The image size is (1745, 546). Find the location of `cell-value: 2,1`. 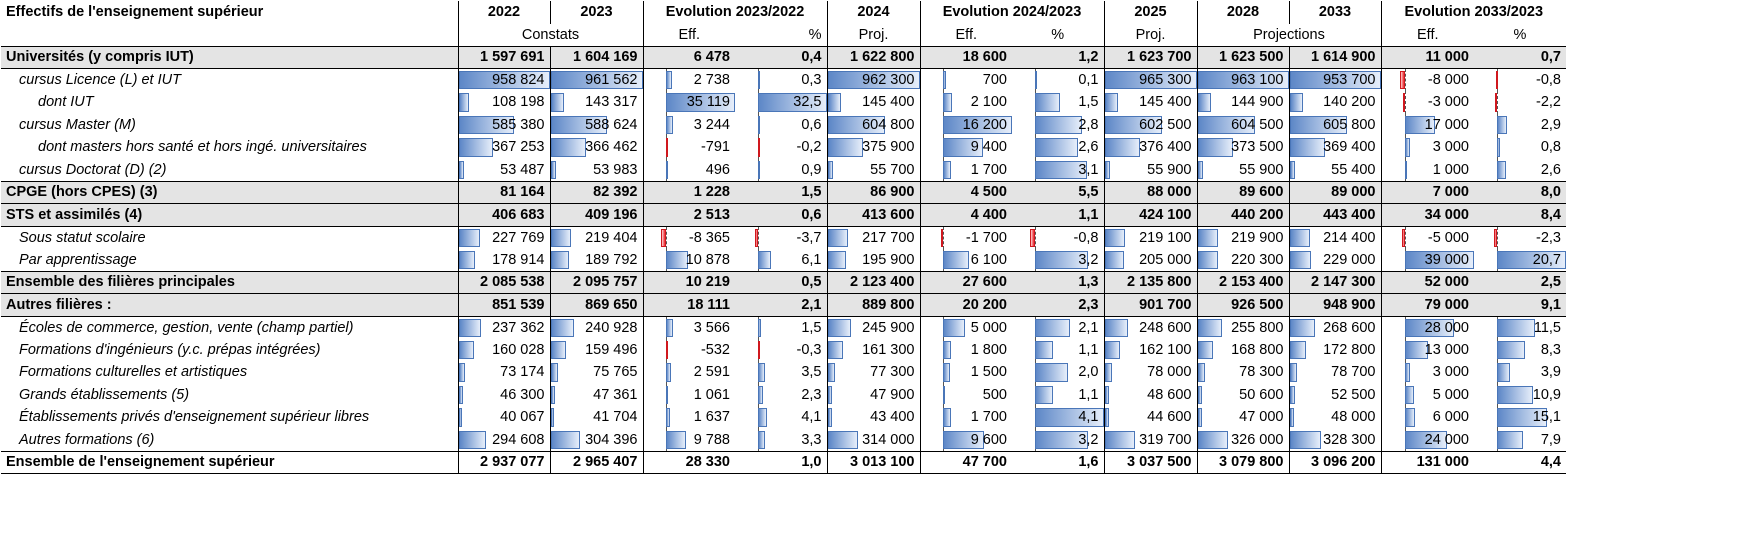

cell-value: 2,1 is located at coordinates (1088, 327).